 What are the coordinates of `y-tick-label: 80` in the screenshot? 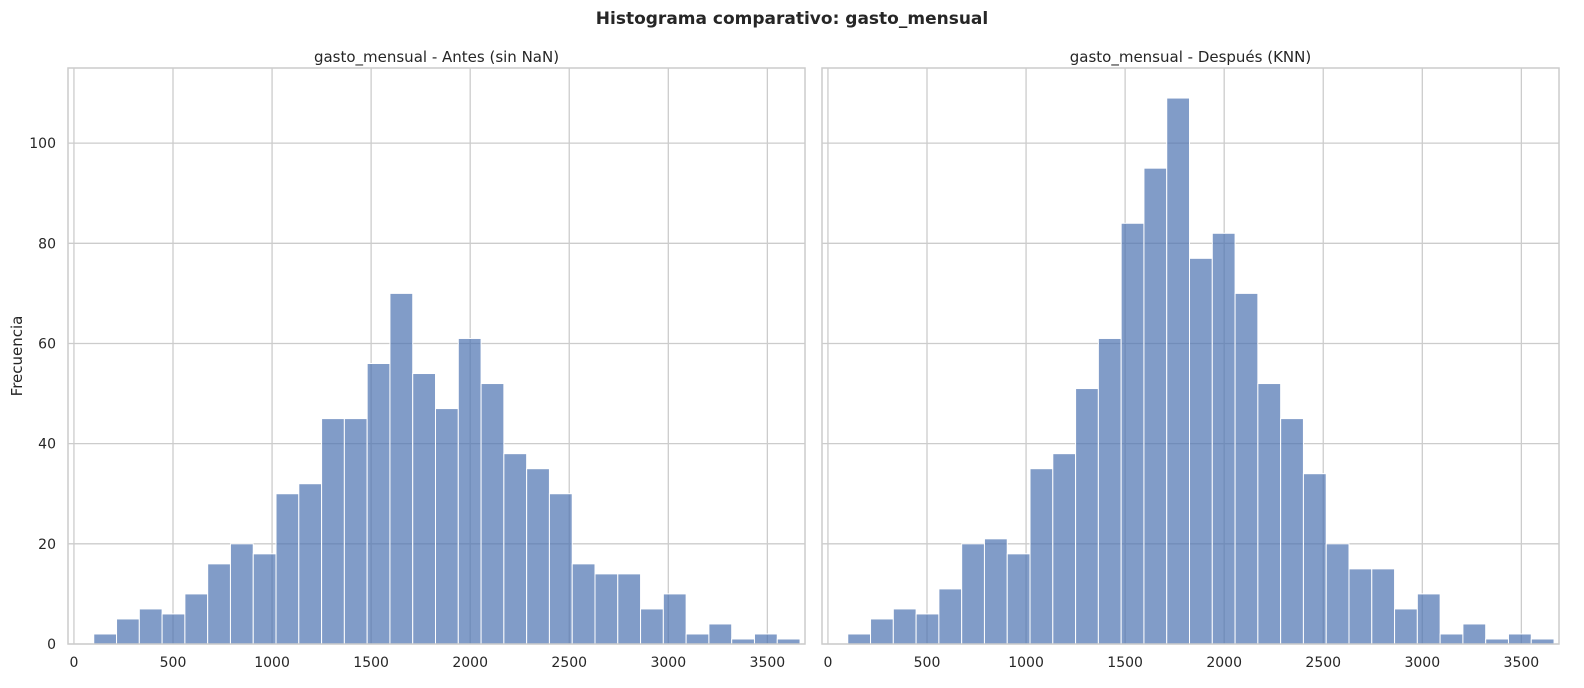 It's located at (47, 244).